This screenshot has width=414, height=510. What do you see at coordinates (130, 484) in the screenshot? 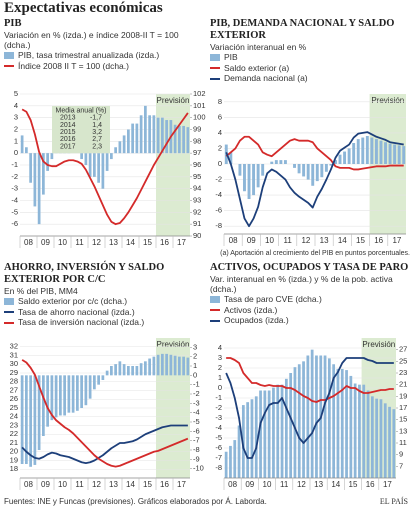
I see `x-tick-label: 14` at bounding box center [130, 484].